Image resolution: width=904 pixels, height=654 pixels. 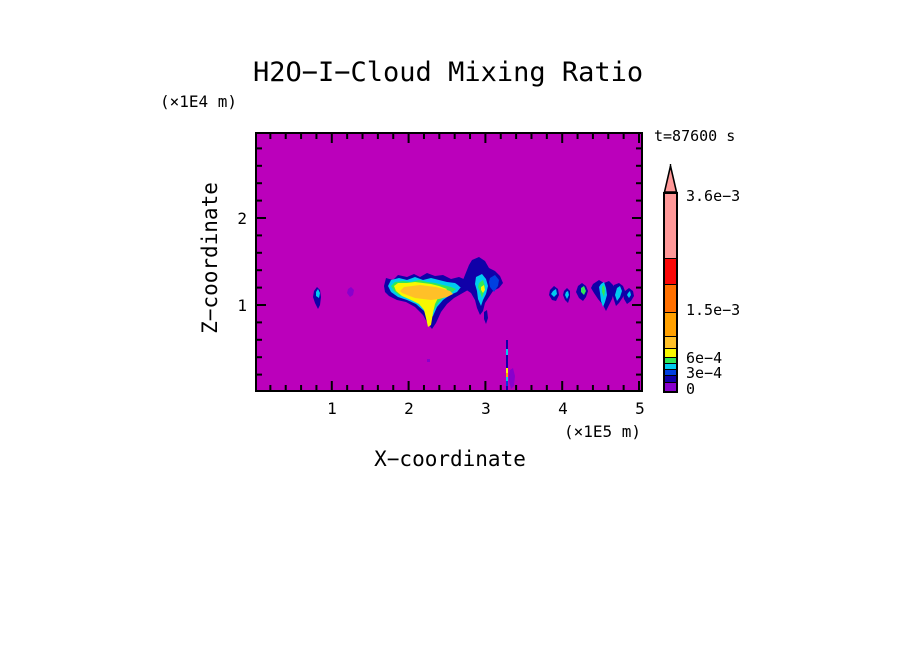 I want to click on y-axis-units-label: (×1E4 m), so click(x=199, y=101).